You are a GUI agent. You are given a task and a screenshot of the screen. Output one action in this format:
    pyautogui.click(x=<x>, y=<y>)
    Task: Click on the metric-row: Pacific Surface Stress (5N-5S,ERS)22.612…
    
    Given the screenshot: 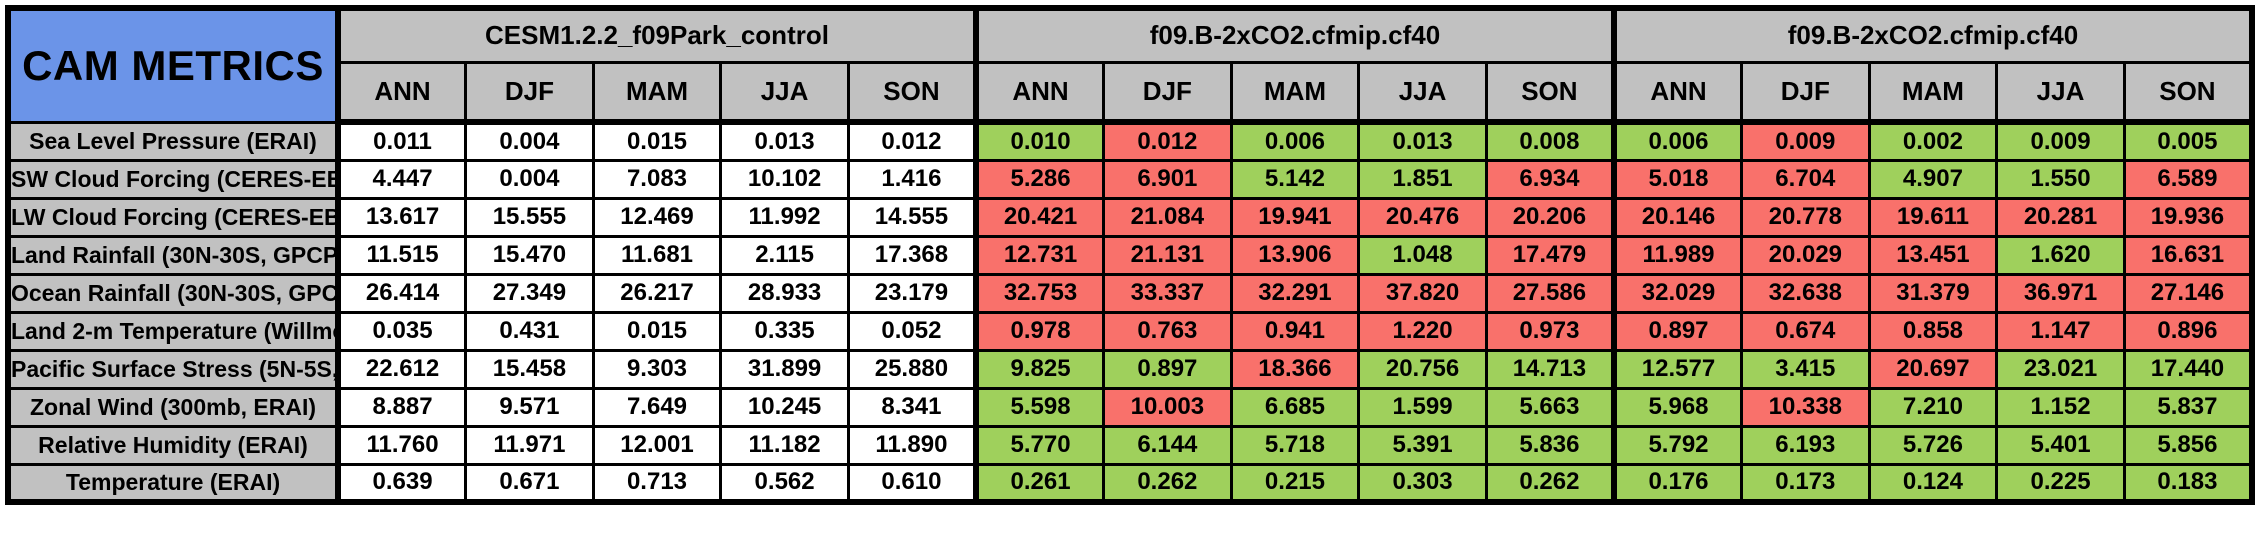 What is the action you would take?
    pyautogui.click(x=1130, y=369)
    